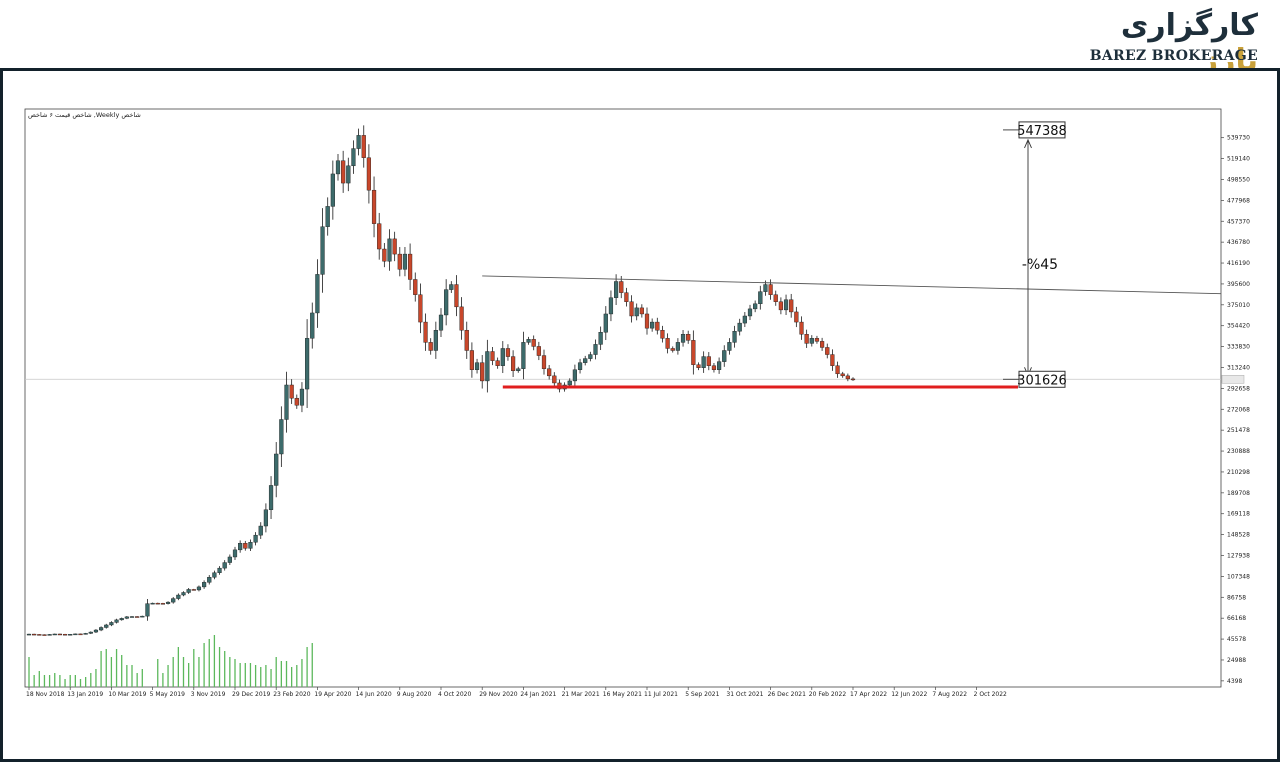  I want to click on x-tick-label: 19 Apr 2020, so click(332, 694).